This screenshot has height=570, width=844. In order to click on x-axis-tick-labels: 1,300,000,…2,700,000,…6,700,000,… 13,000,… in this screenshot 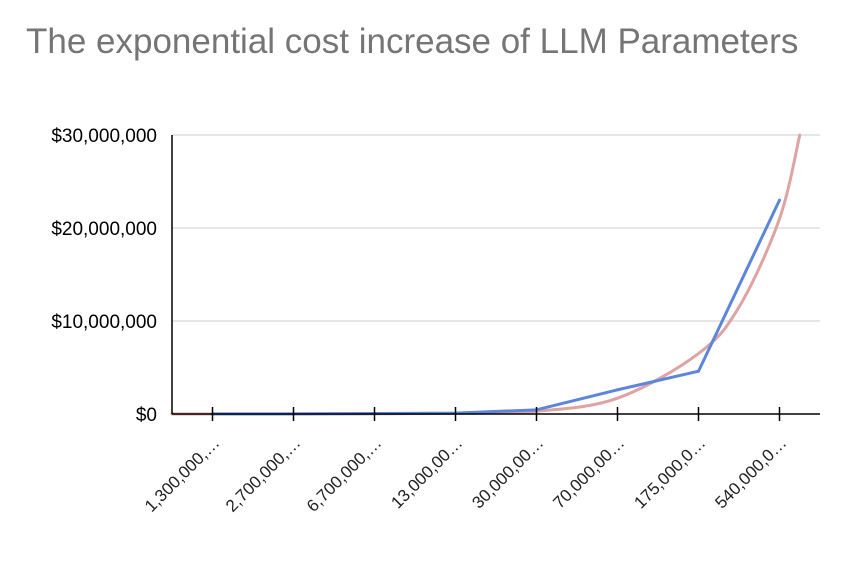, I will do `click(465, 474)`.